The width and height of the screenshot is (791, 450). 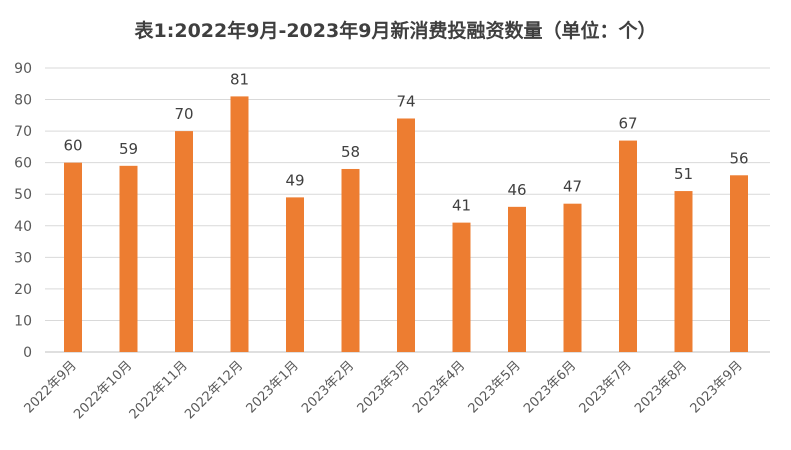 I want to click on x-tick-label: 2022年10月, so click(x=103, y=390).